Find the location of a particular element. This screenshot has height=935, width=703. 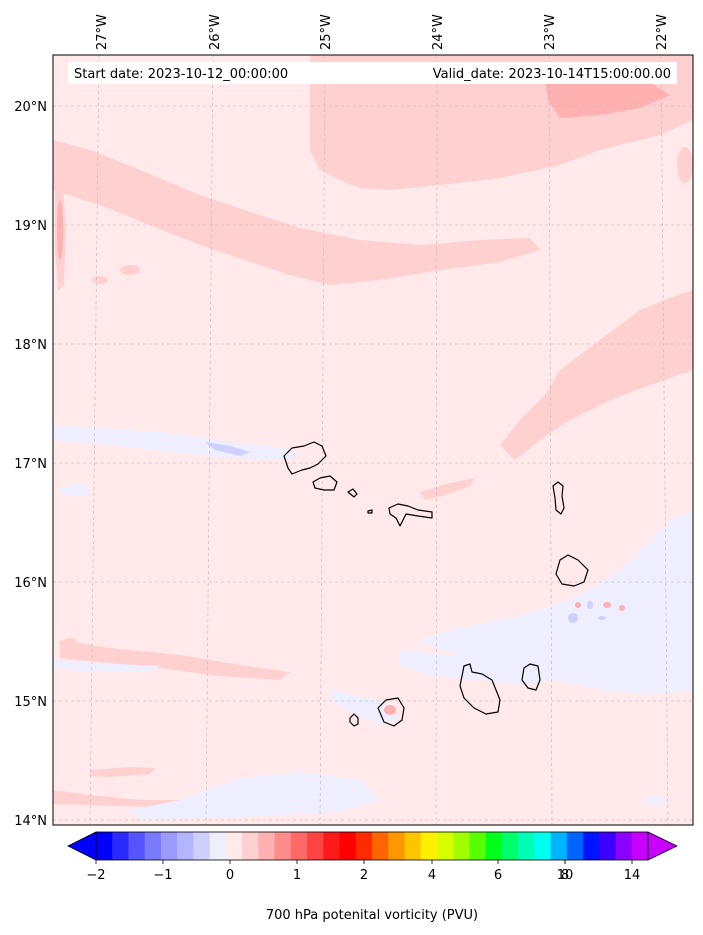

island-boa-vista is located at coordinates (572, 570).